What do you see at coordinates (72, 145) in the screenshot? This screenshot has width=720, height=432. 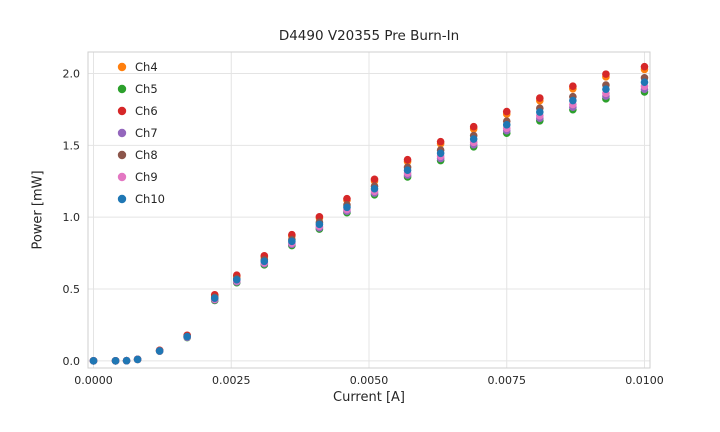 I see `y-tick-label: 1.5` at bounding box center [72, 145].